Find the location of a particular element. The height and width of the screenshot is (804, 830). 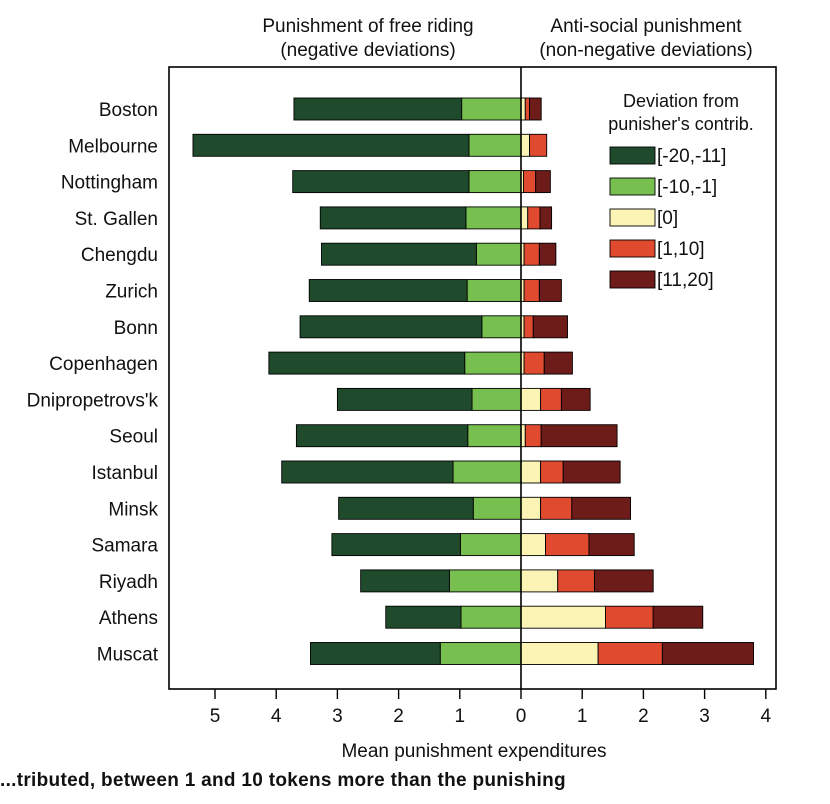

header-right-line1: Anti-social punishment is located at coordinates (646, 26).